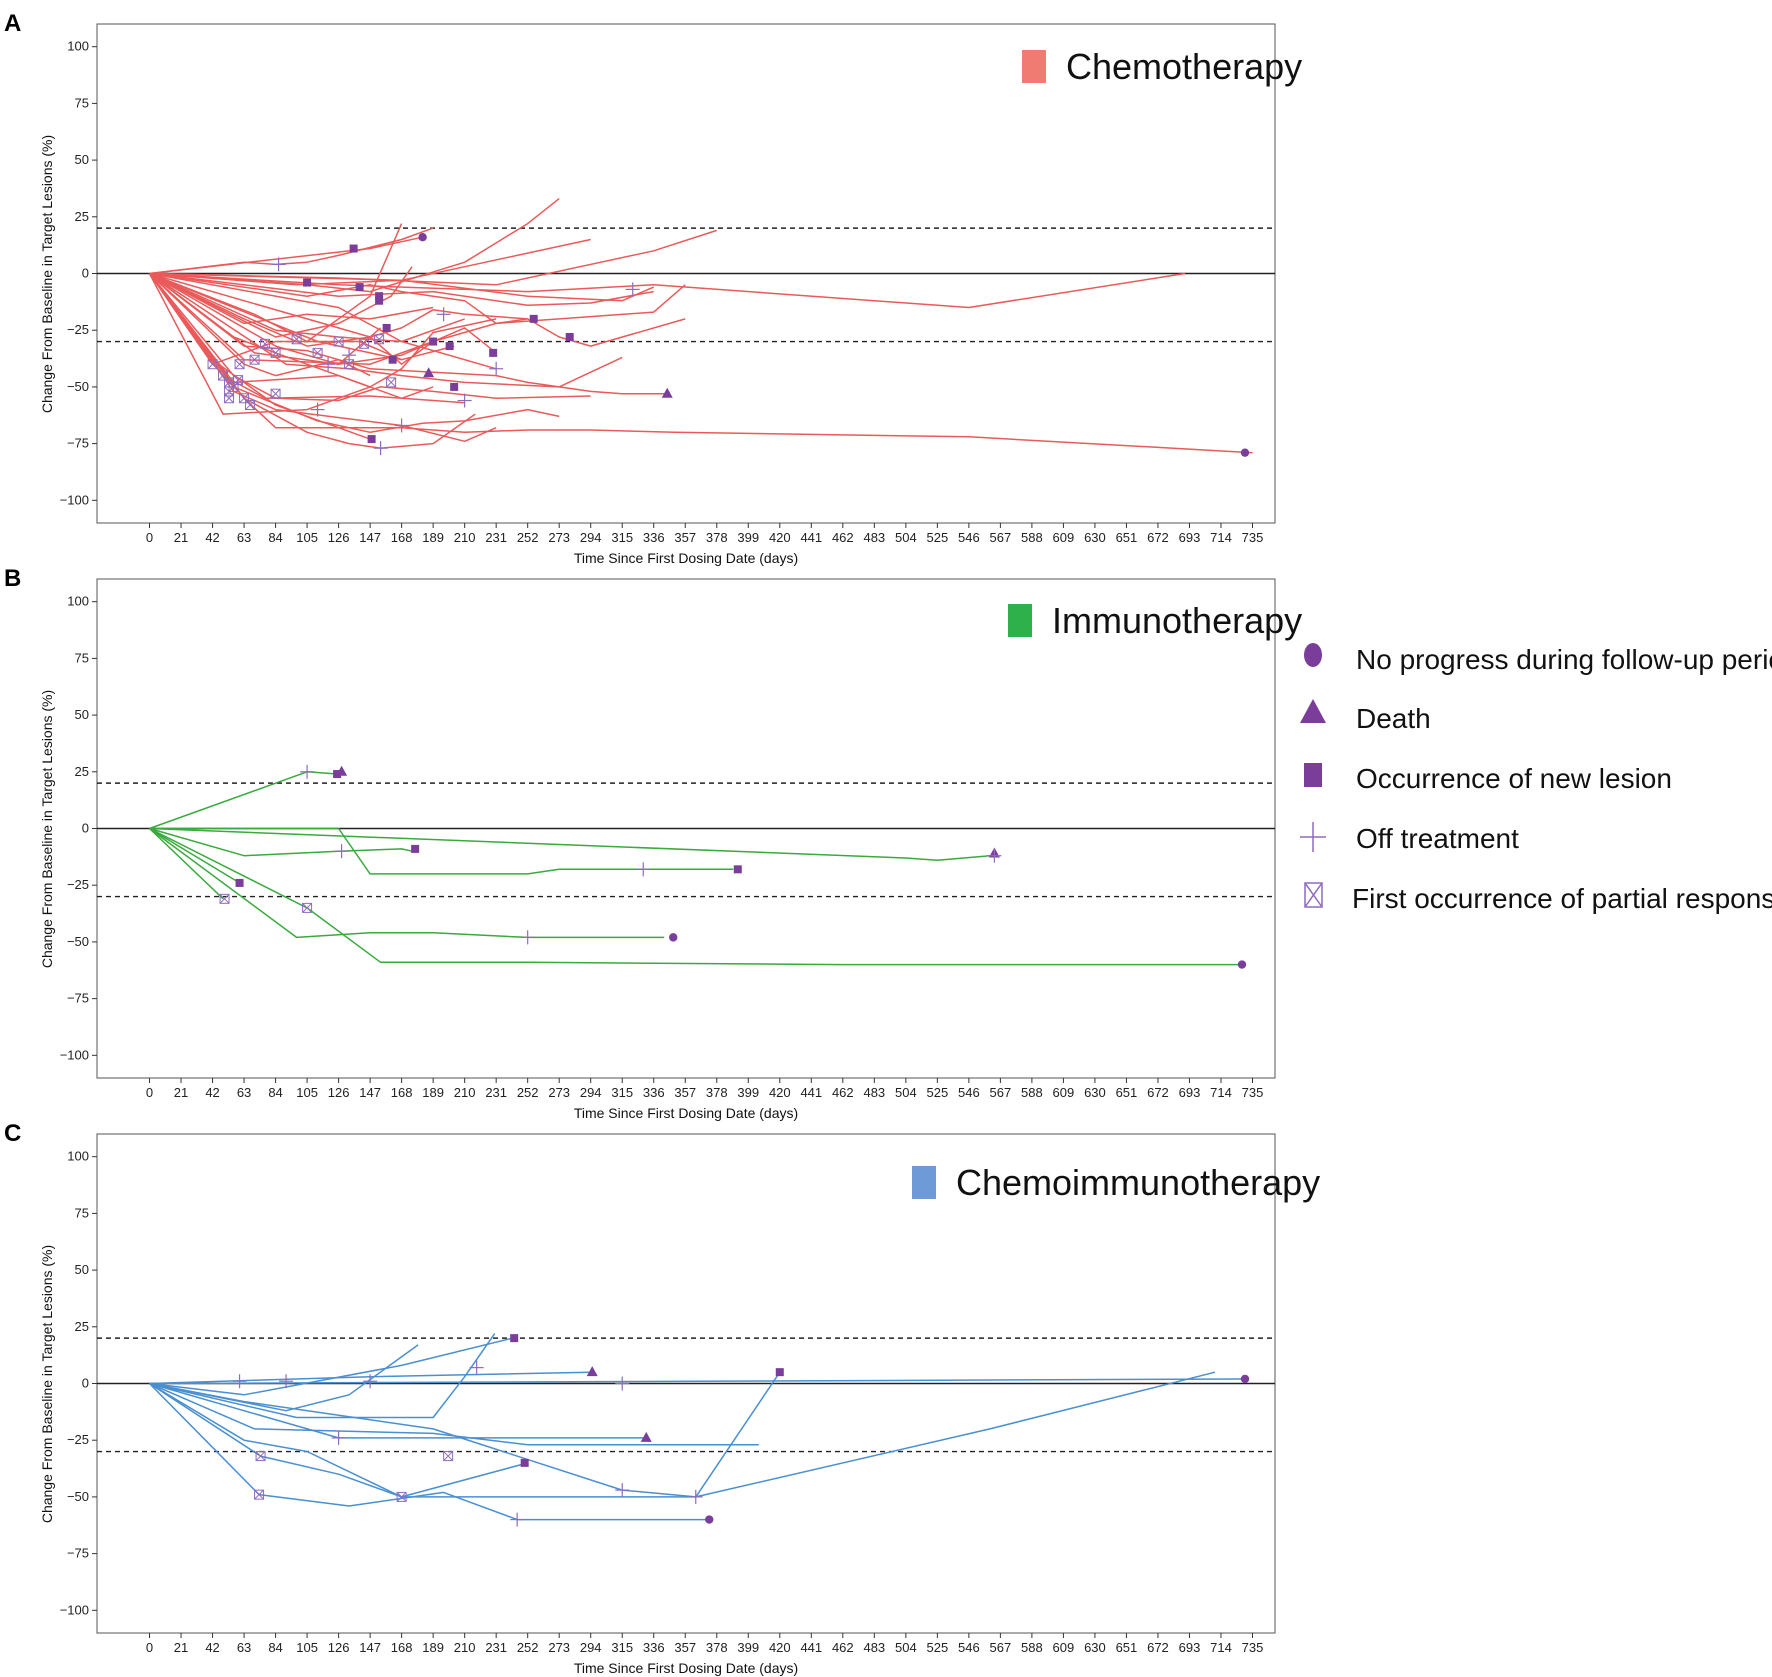 This screenshot has width=1772, height=1677. I want to click on xtick-label: 42, so click(212, 1092).